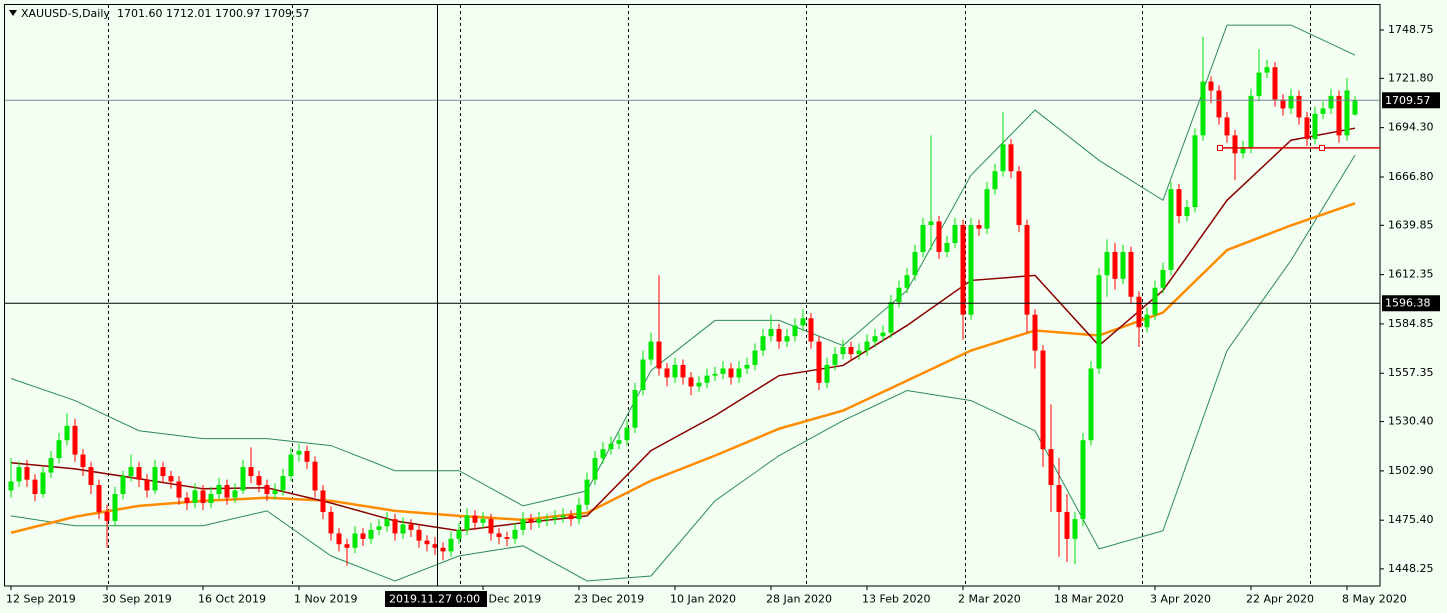 This screenshot has width=1447, height=613. I want to click on symbol-title: XAUUSD-S,Daily, so click(65, 13).